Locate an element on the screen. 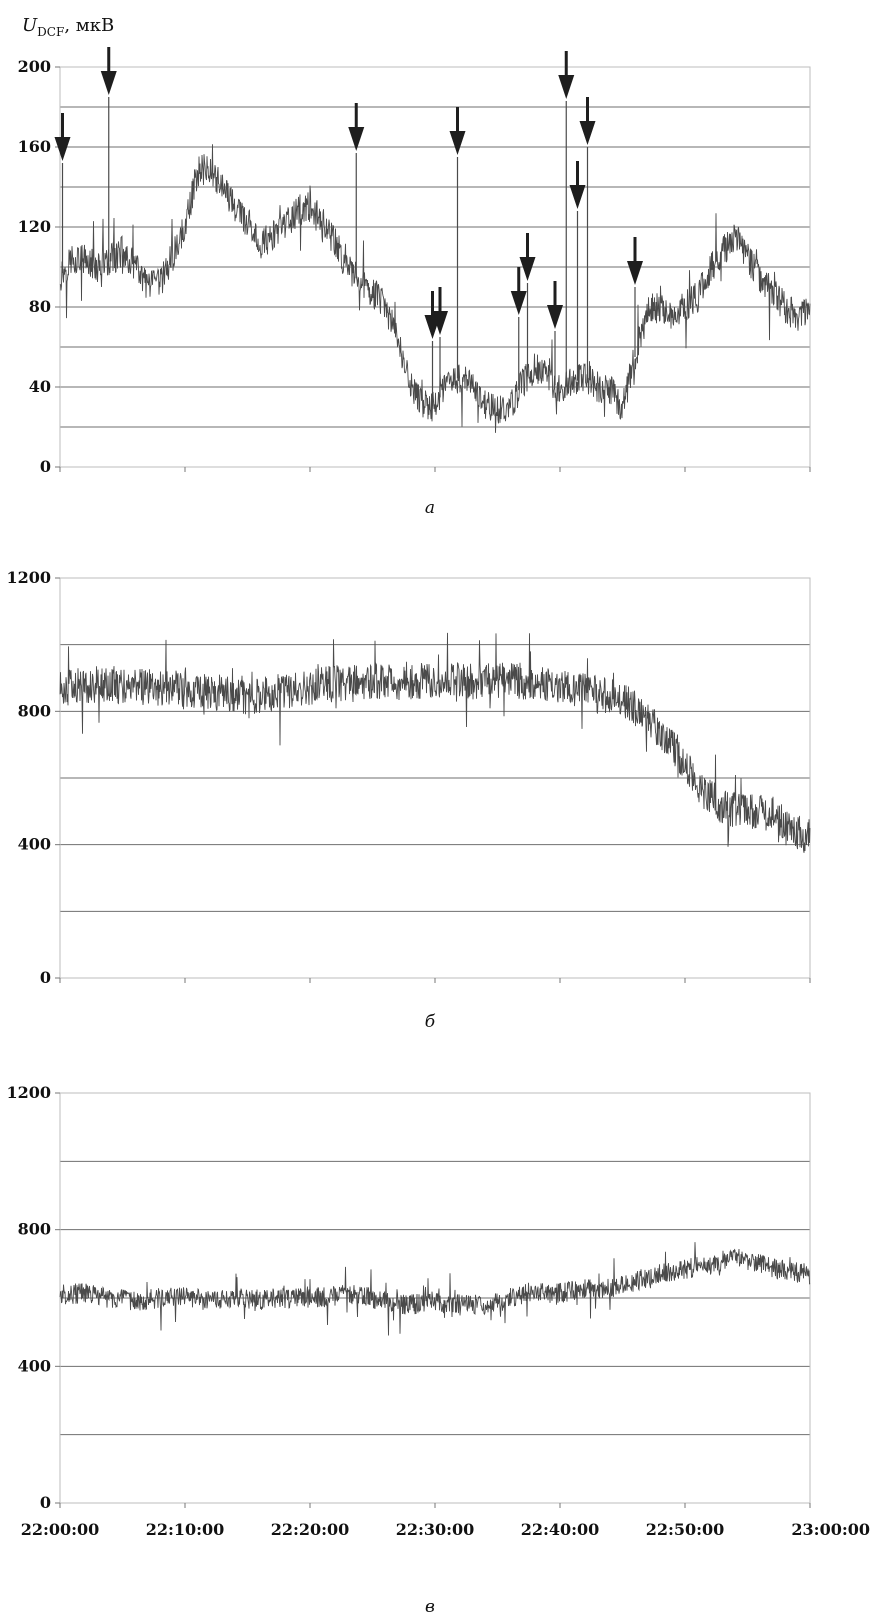 The image size is (876, 1622). y-axis-title: UDCF, мкВ is located at coordinates (68, 27).